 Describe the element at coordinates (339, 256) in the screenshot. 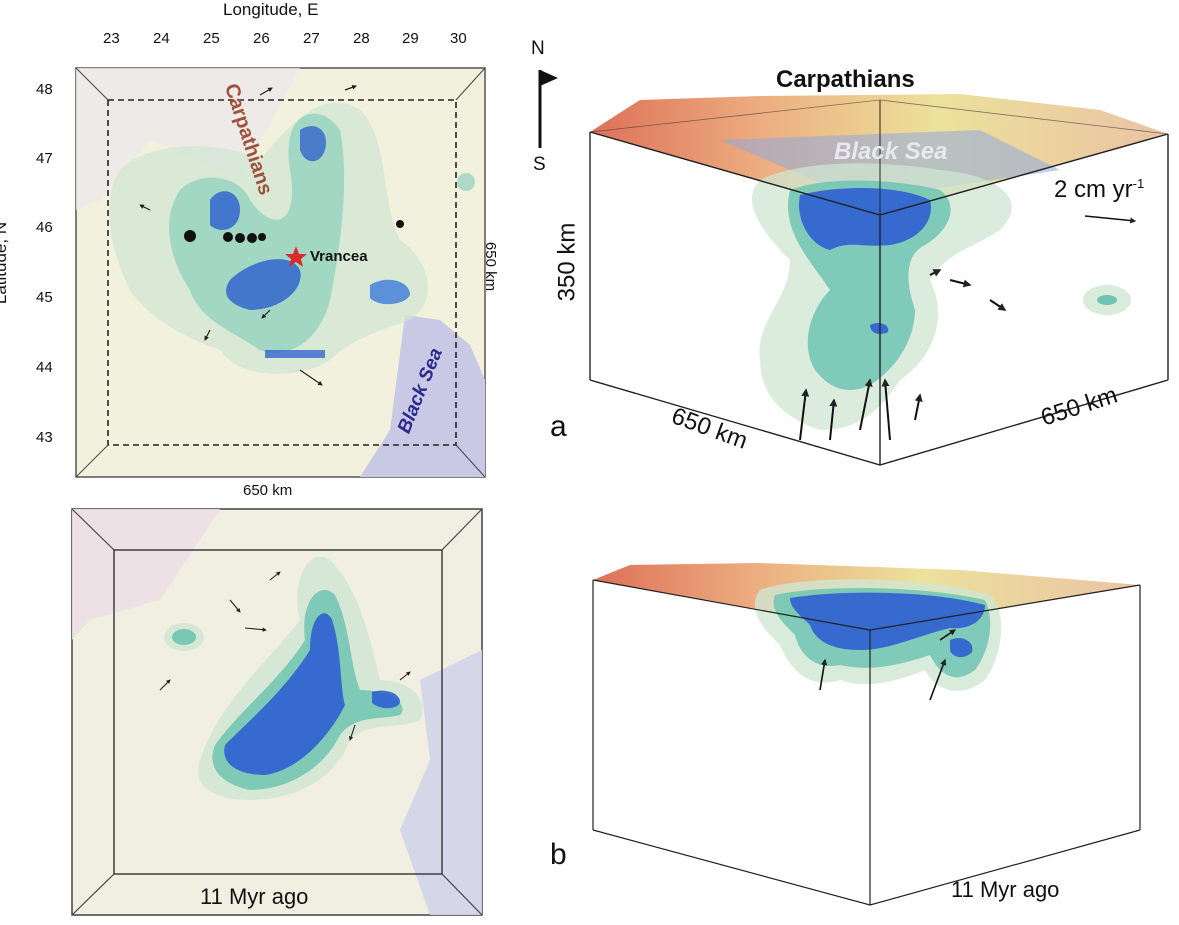

I see `vrancea-label: Vrancea` at that location.